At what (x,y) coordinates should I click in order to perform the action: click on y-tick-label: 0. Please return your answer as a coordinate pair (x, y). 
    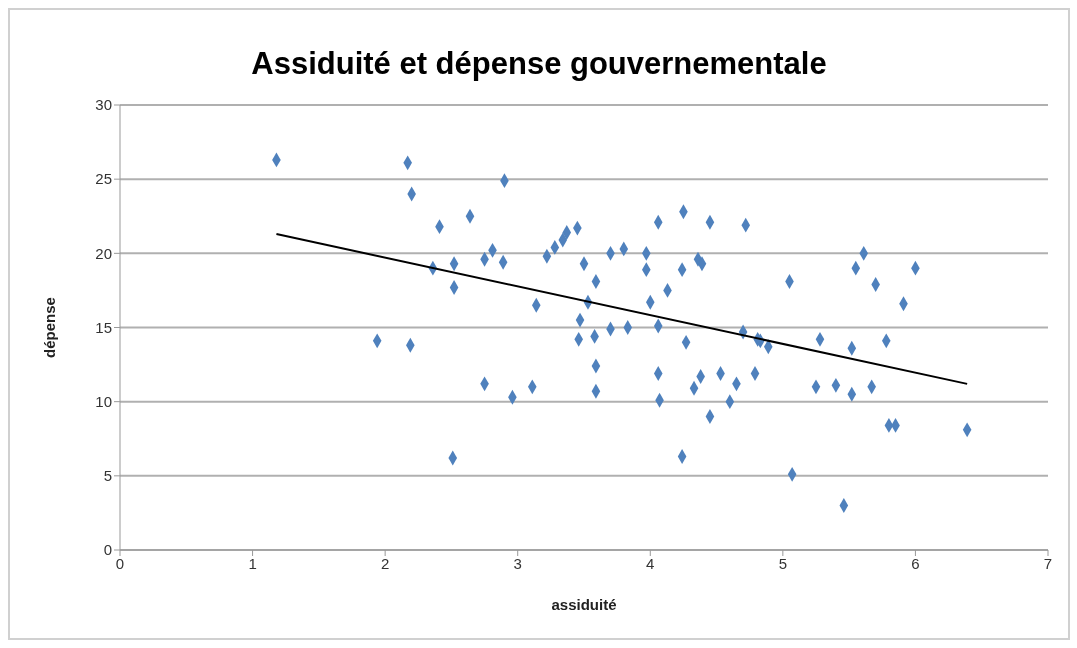
    Looking at the image, I should click on (107, 550).